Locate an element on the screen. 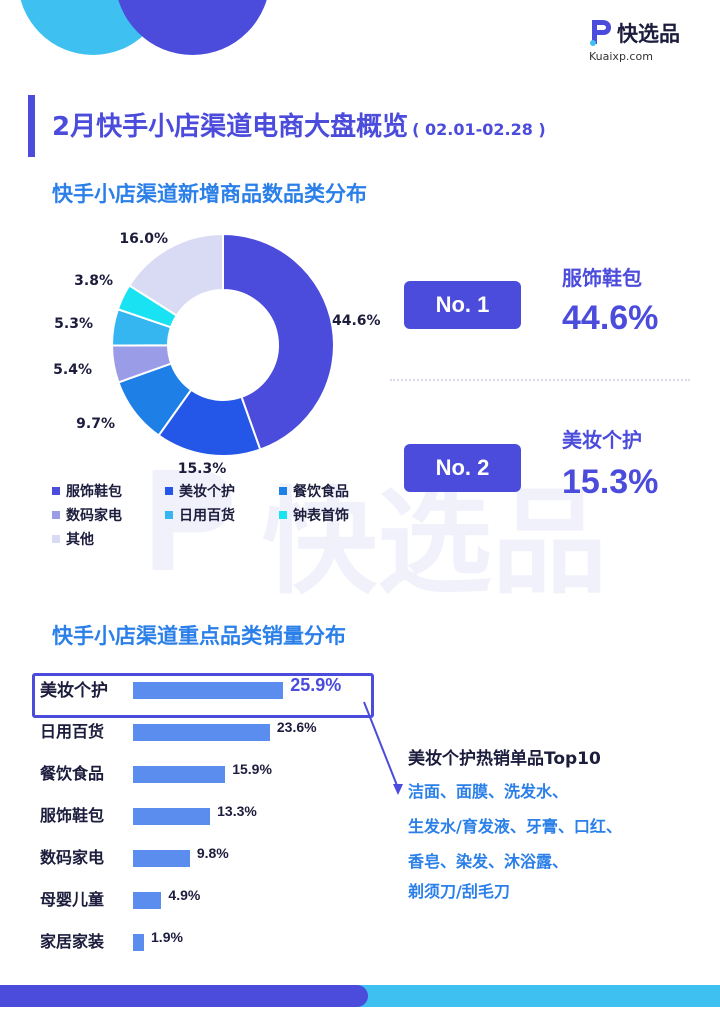  donut-slice-label: 16.0% is located at coordinates (143, 239).